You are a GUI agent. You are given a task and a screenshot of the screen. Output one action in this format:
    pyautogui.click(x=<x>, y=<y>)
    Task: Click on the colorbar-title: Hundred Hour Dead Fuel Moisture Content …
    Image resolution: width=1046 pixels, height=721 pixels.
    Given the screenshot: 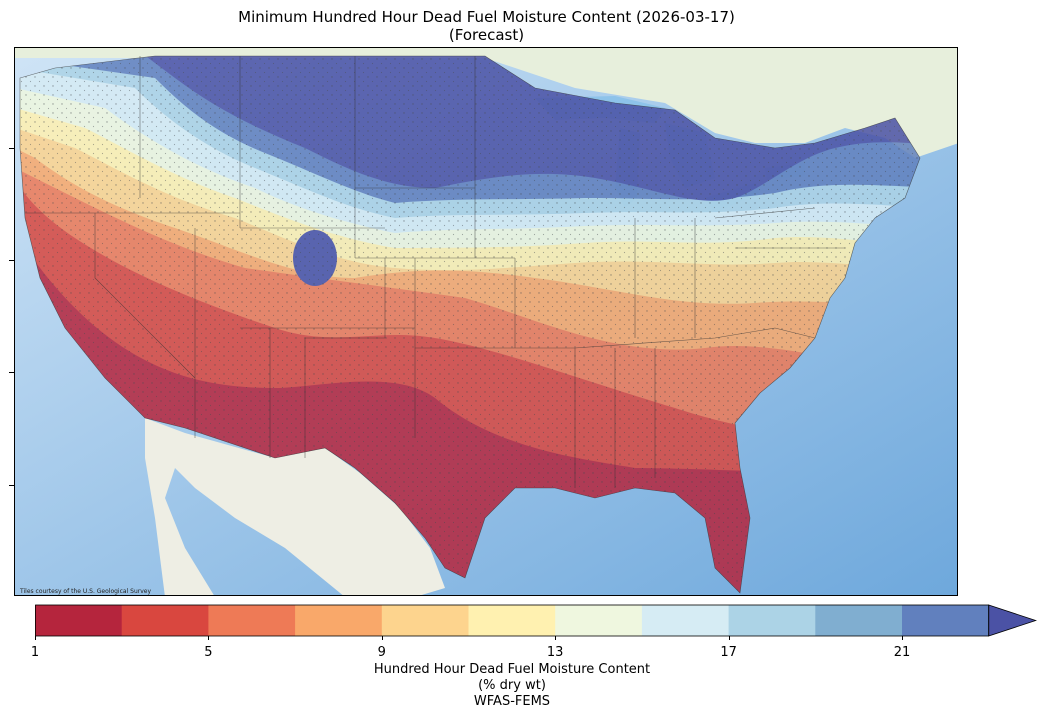 What is the action you would take?
    pyautogui.click(x=512, y=686)
    